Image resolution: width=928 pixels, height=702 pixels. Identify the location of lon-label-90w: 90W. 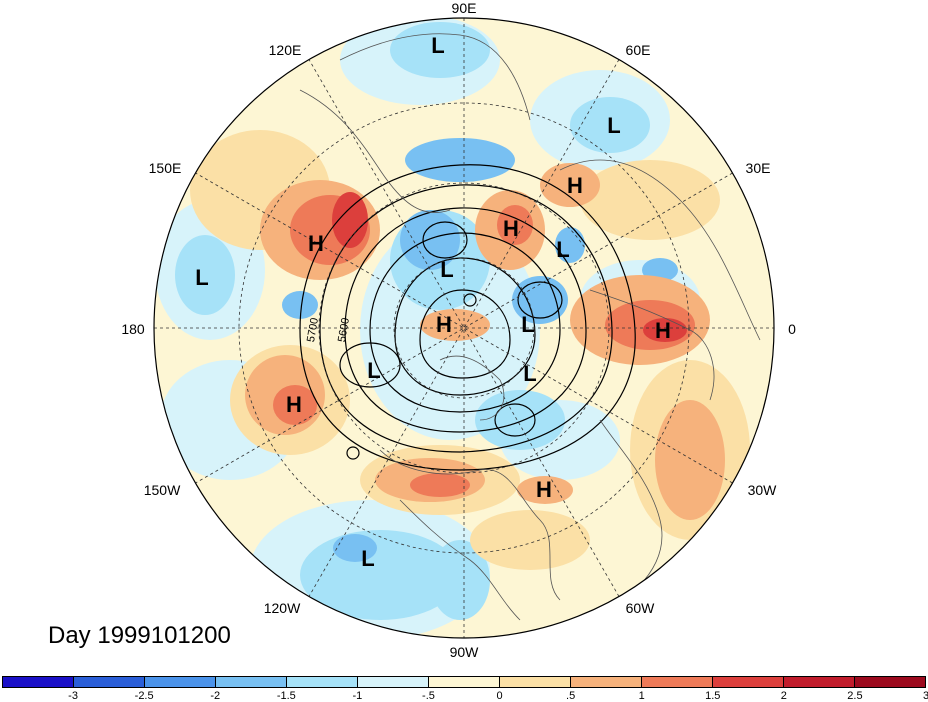
(464, 652).